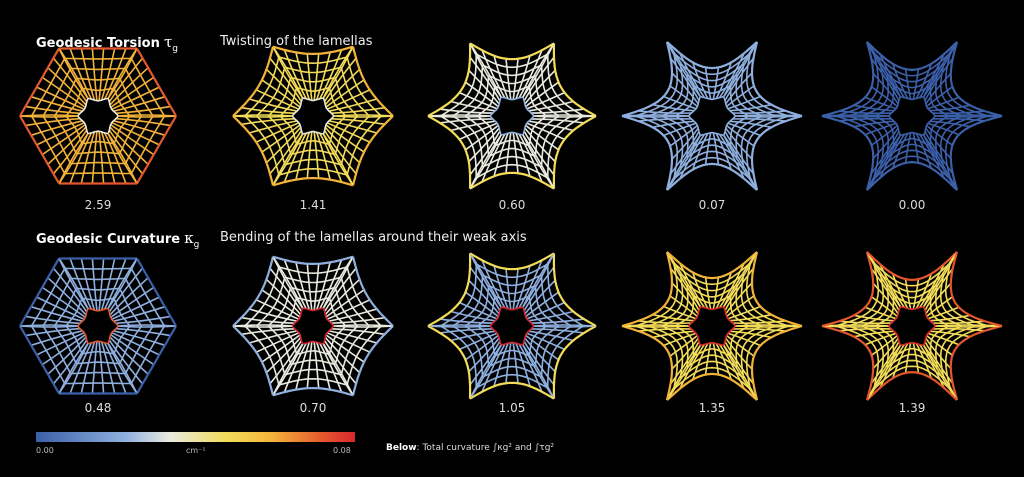 Image resolution: width=1024 pixels, height=477 pixels. Describe the element at coordinates (175, 49) in the screenshot. I see `torsion-subscript: g` at that location.